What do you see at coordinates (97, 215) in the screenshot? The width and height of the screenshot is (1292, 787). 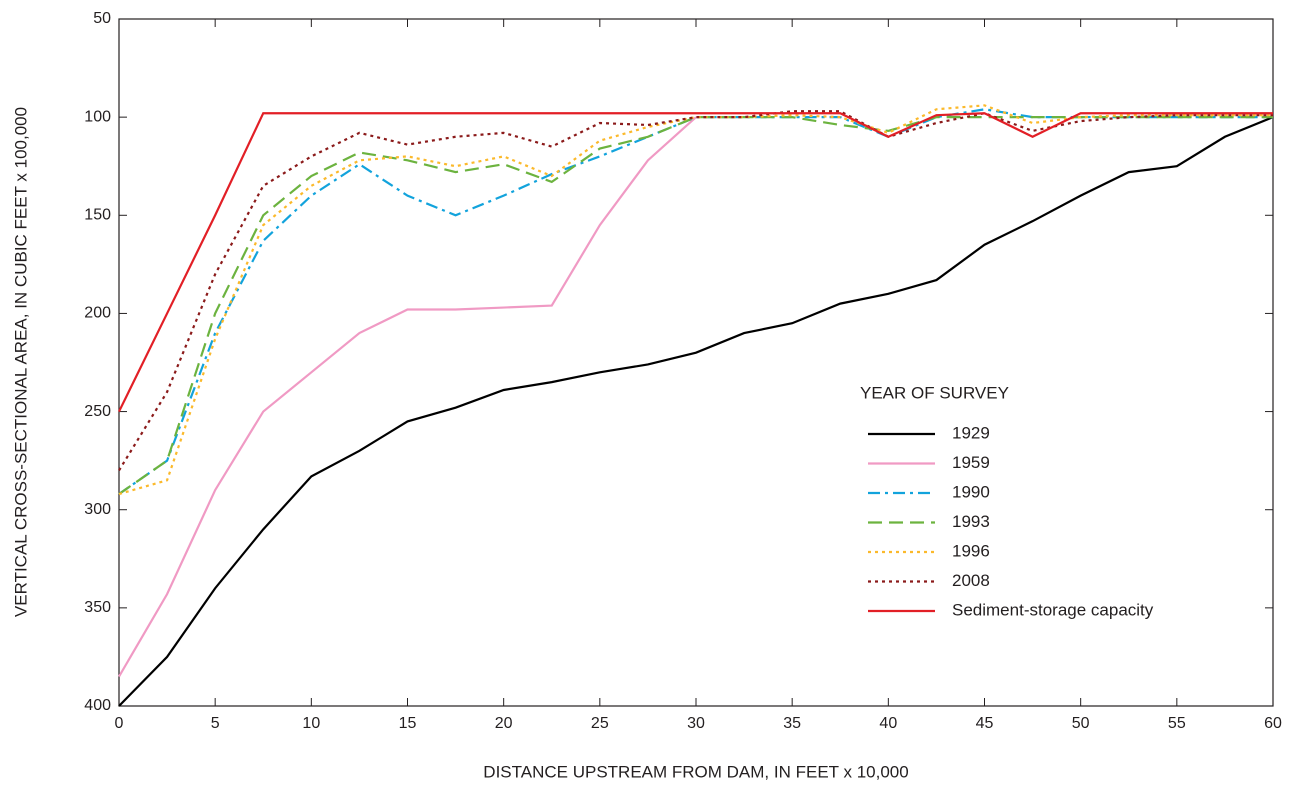 I see `y-tick-label: 150` at bounding box center [97, 215].